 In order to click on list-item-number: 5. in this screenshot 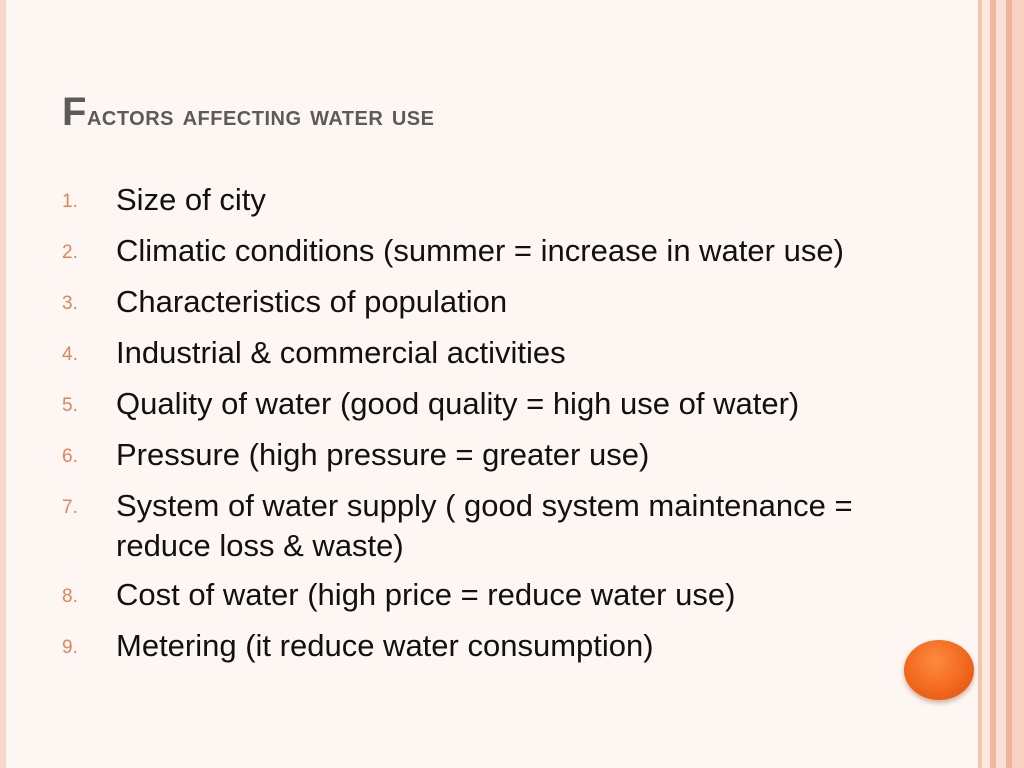, I will do `click(70, 405)`.